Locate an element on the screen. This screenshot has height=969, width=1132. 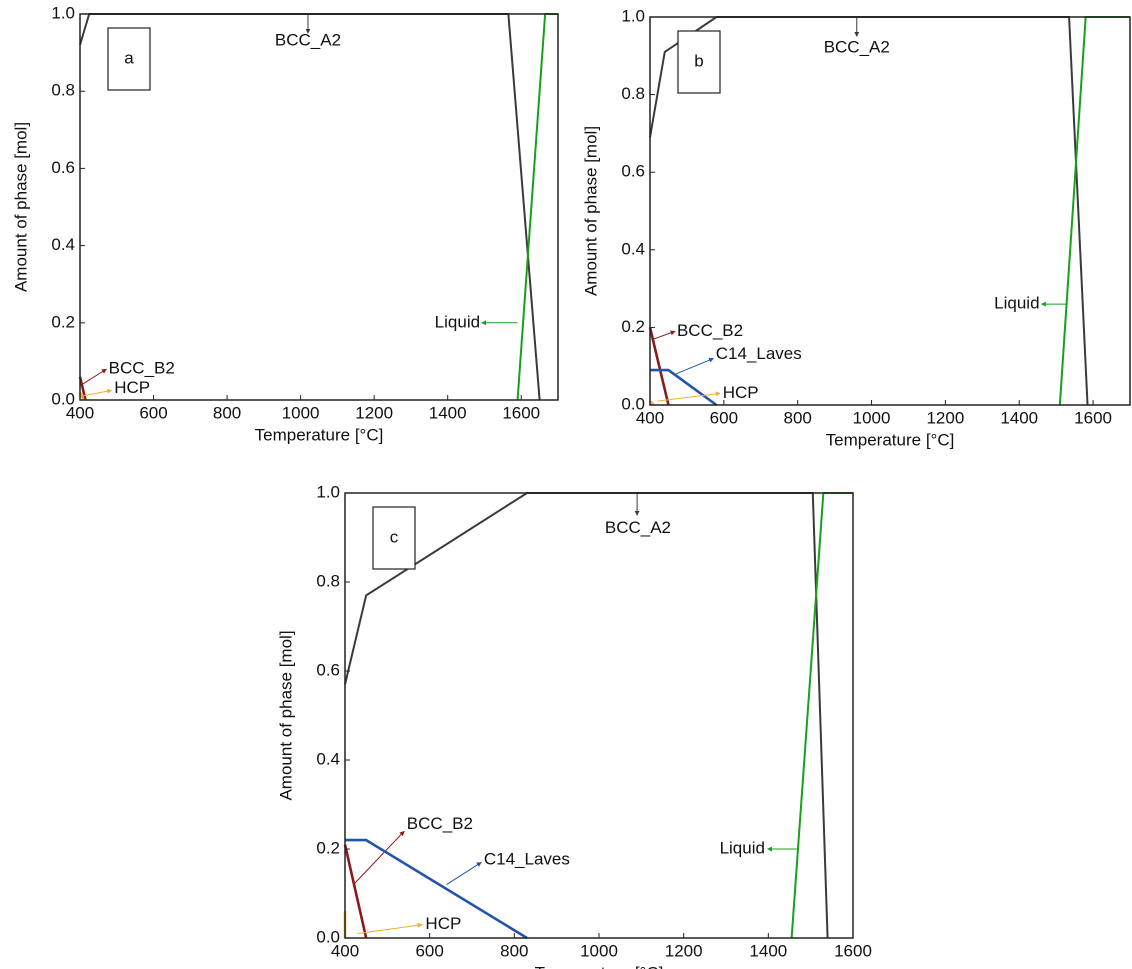
panel-label: c is located at coordinates (394, 536).